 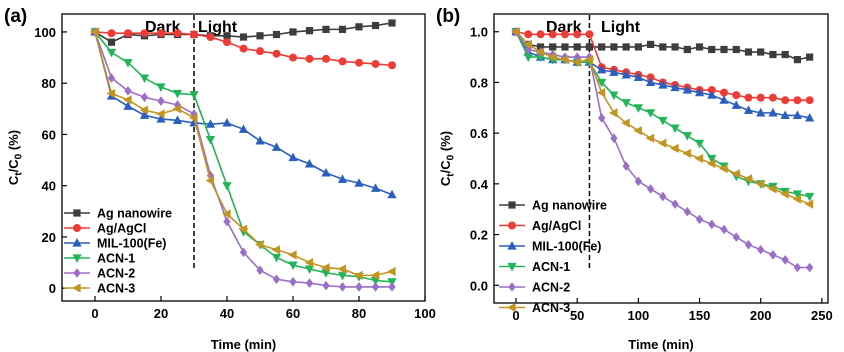 What do you see at coordinates (479, 32) in the screenshot?
I see `panel-b-y-tick-label: 1.0` at bounding box center [479, 32].